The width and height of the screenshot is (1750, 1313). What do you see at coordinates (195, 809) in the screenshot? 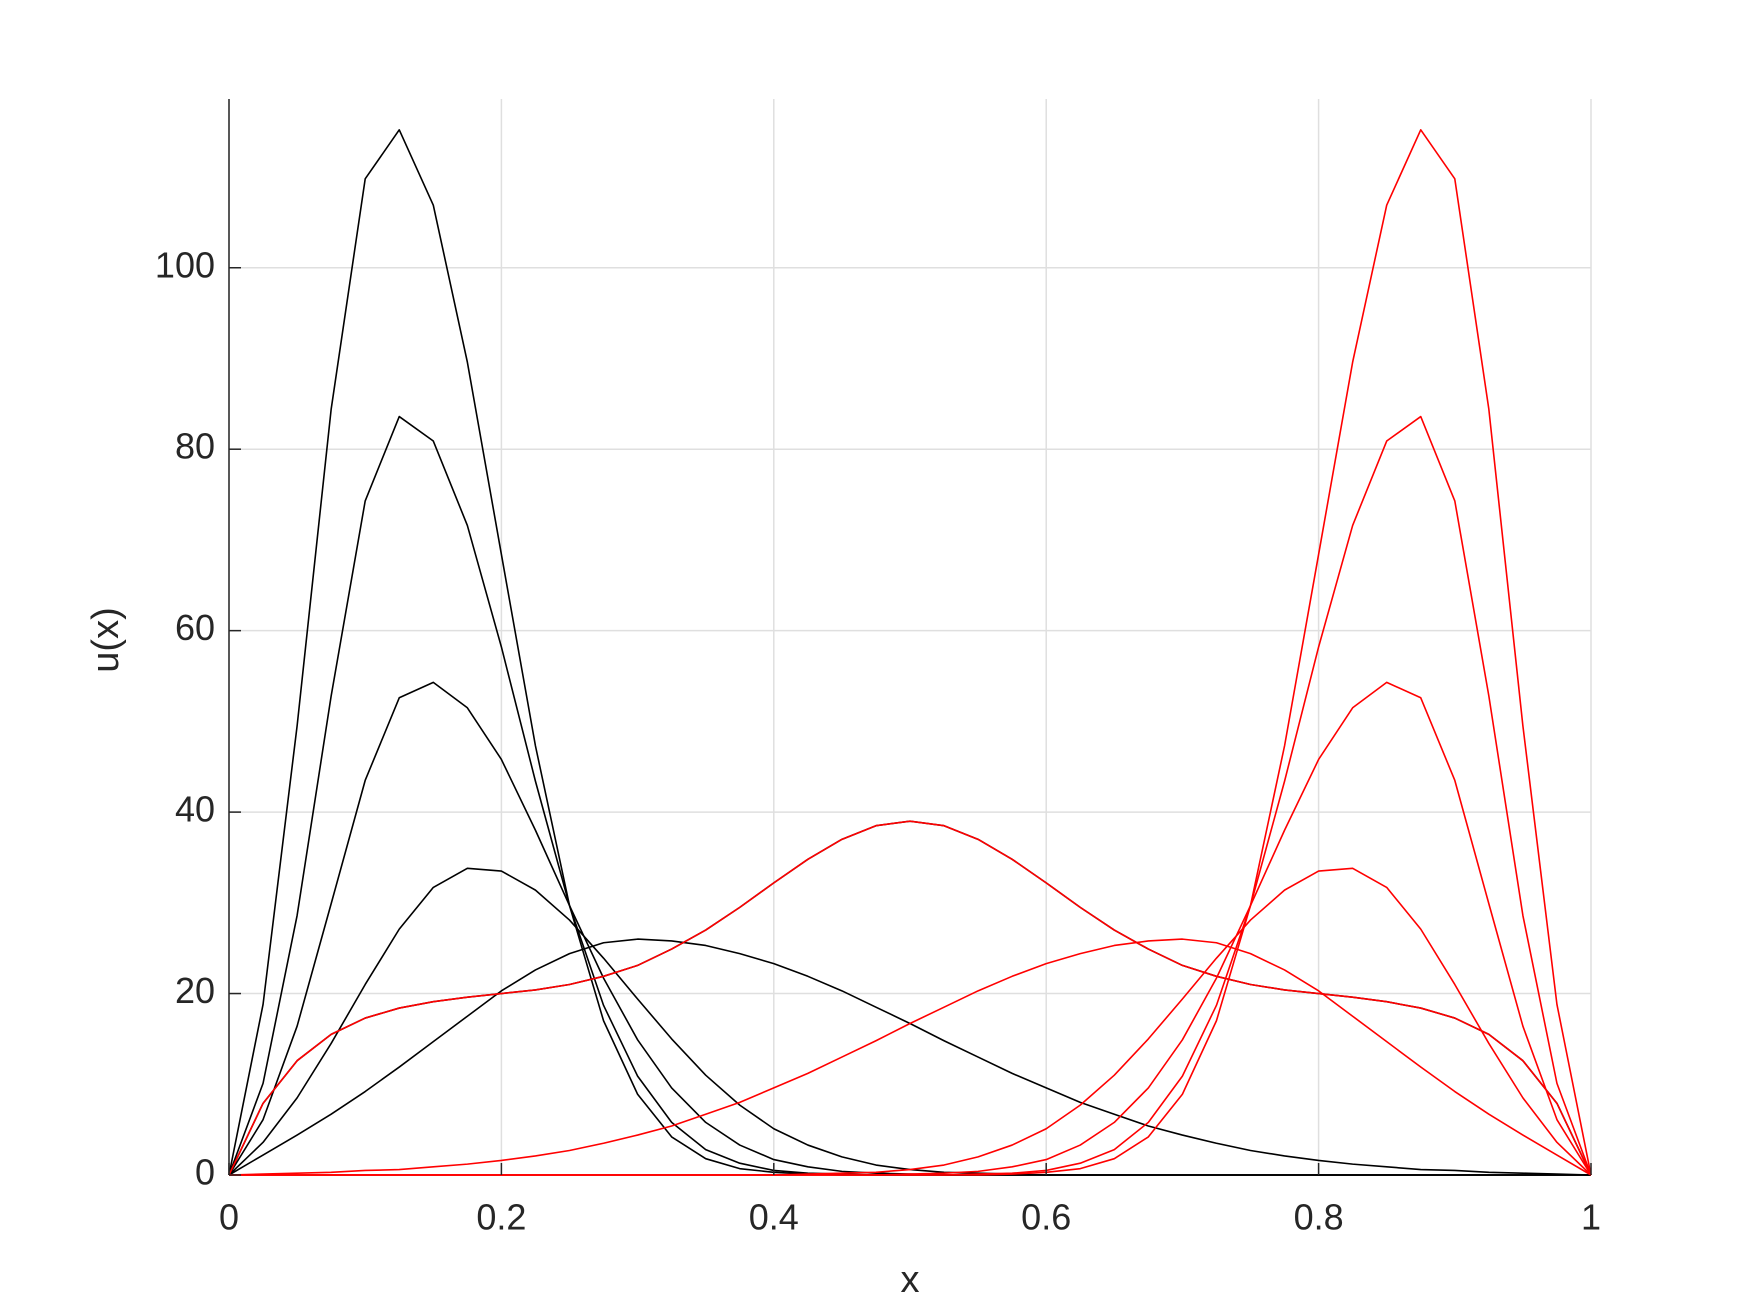
I see `y-tick-label: 40` at bounding box center [195, 809].